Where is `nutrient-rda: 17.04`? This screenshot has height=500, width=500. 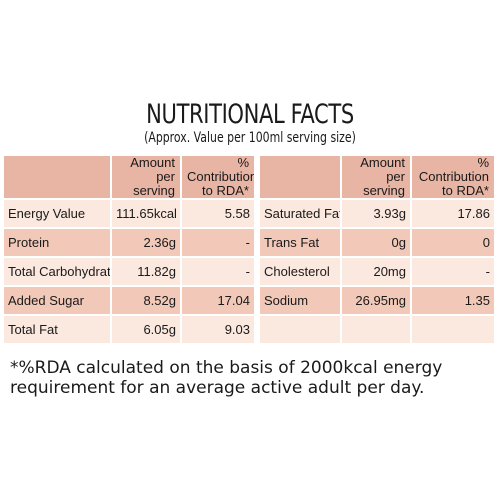
nutrient-rda: 17.04 is located at coordinates (219, 301).